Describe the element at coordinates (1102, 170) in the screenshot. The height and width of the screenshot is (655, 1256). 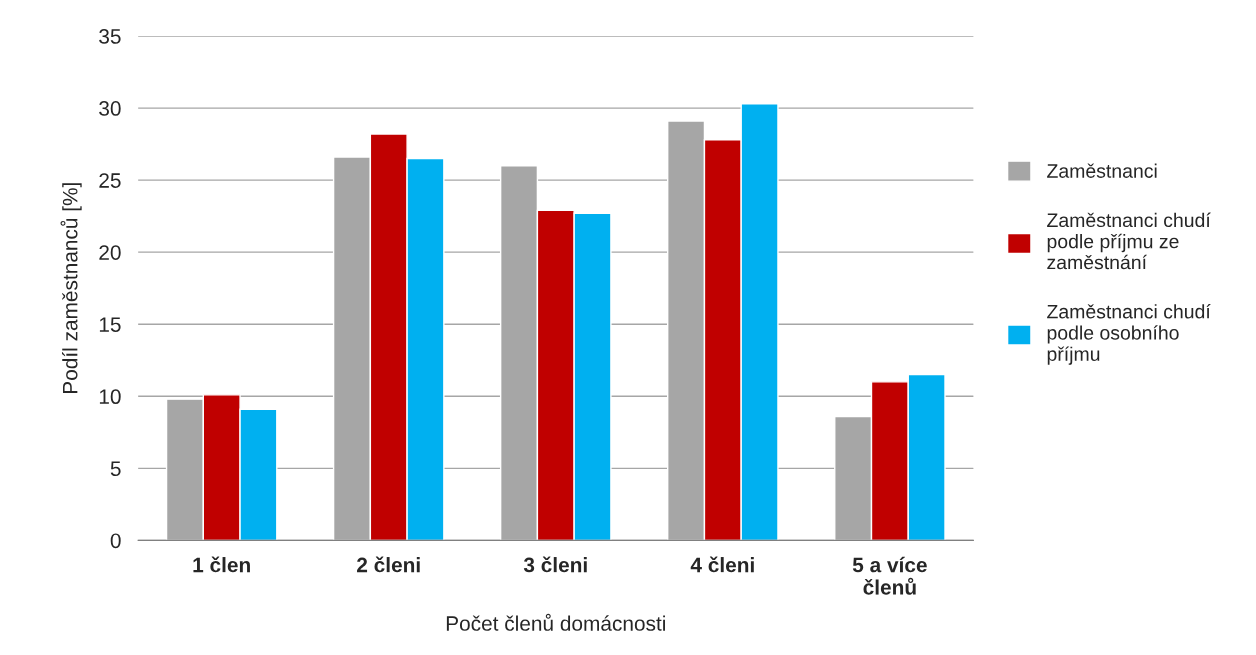
I see `legend-label: Zaměstnanci` at that location.